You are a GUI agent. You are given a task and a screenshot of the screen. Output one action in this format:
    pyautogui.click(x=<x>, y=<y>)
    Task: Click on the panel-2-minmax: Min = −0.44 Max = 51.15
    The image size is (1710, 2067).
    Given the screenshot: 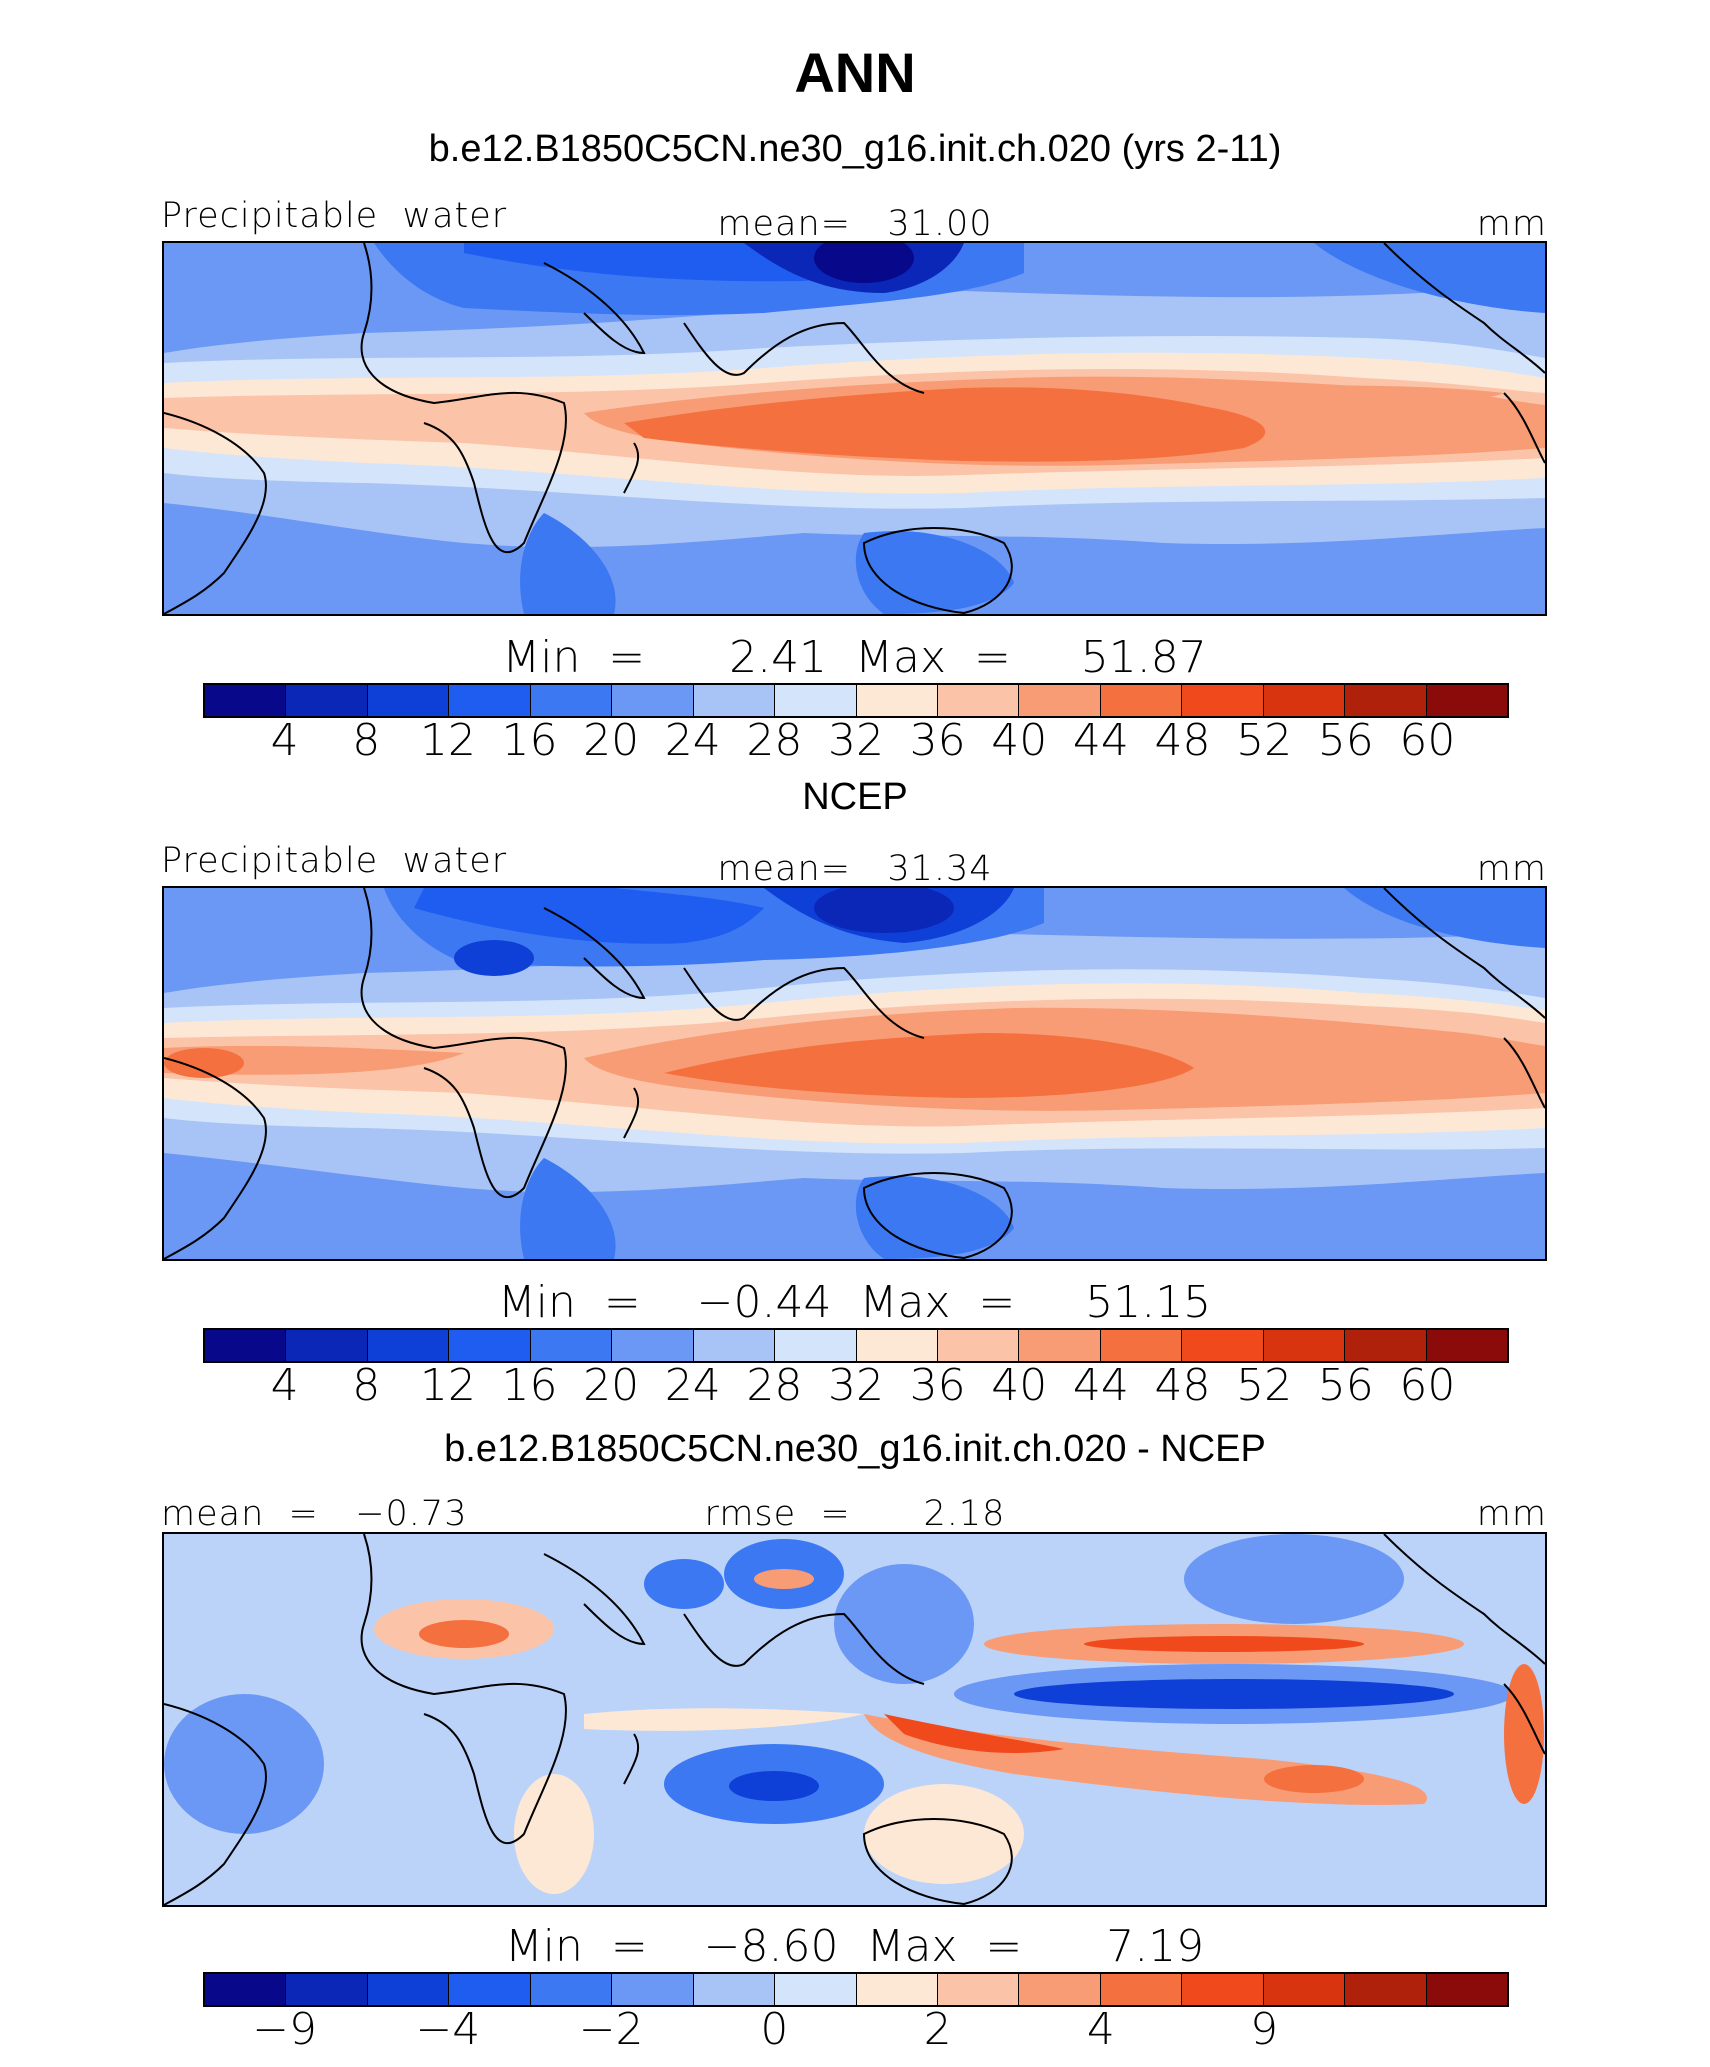 What is the action you would take?
    pyautogui.click(x=854, y=1302)
    